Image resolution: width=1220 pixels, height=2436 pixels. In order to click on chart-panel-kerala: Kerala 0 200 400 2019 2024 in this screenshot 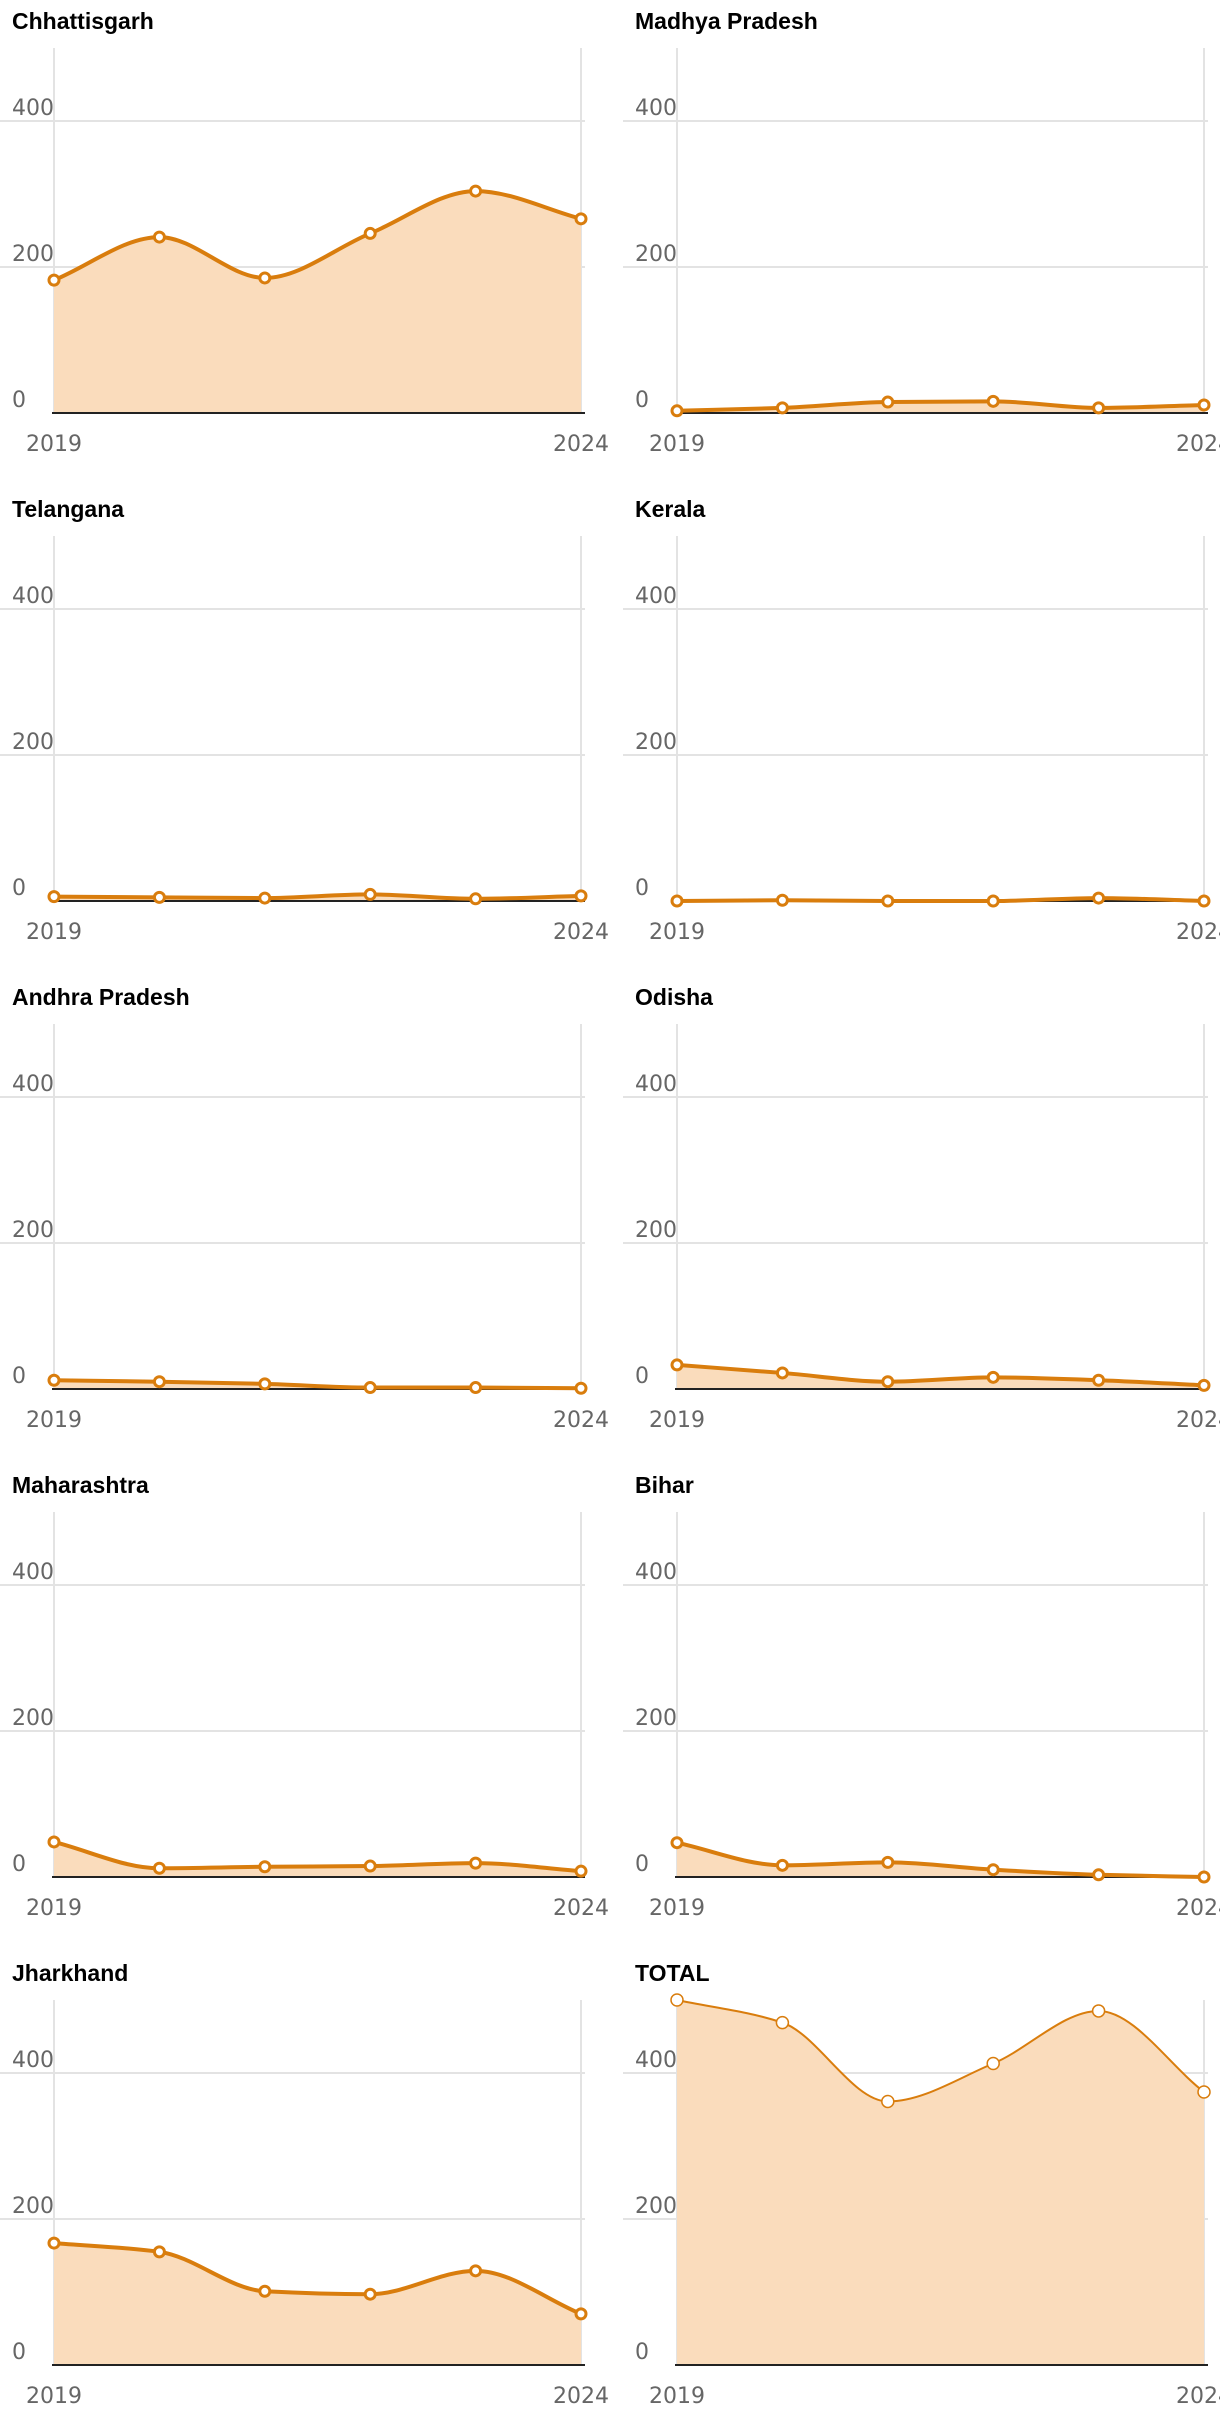, I will do `click(921, 730)`.